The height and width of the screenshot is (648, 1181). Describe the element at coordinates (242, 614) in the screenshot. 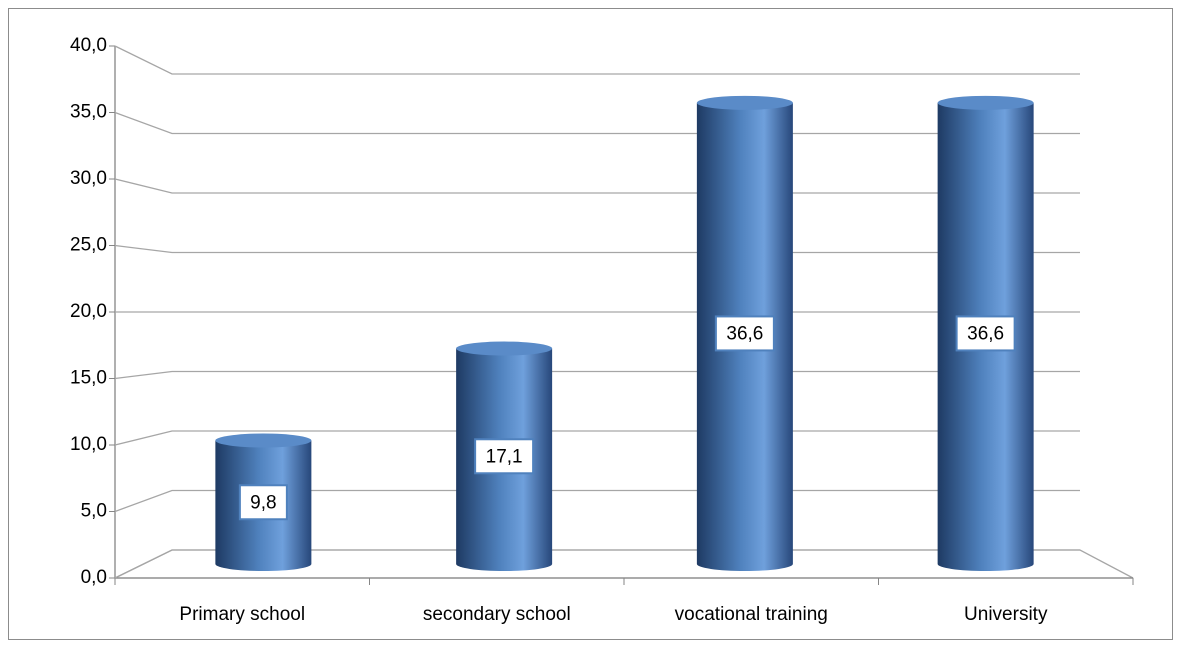

I see `x-tick-label: Primary school` at that location.